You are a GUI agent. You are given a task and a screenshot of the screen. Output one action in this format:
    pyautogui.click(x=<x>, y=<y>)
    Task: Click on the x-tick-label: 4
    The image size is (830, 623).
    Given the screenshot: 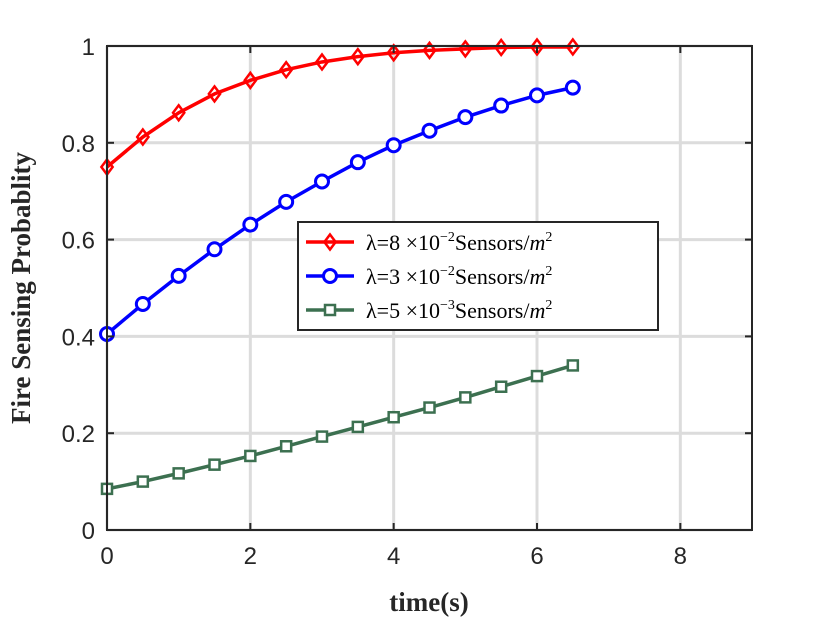 What is the action you would take?
    pyautogui.click(x=393, y=556)
    